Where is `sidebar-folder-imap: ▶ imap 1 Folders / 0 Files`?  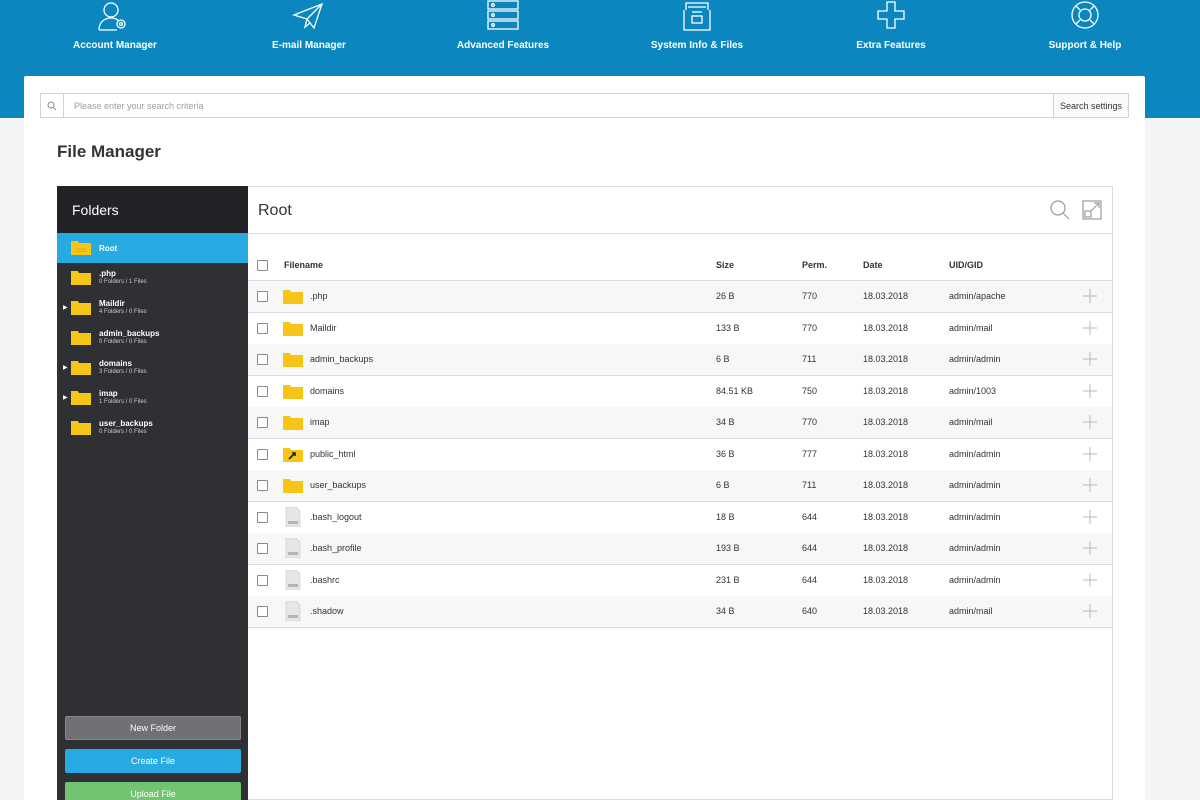 sidebar-folder-imap: ▶ imap 1 Folders / 0 Files is located at coordinates (152, 398).